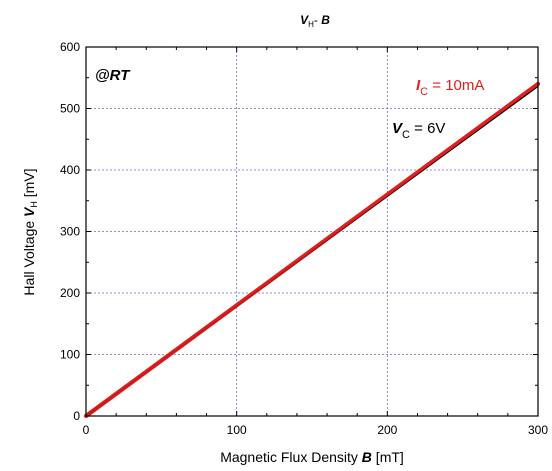  Describe the element at coordinates (388, 457) in the screenshot. I see `xlabel-post: [mT]` at that location.